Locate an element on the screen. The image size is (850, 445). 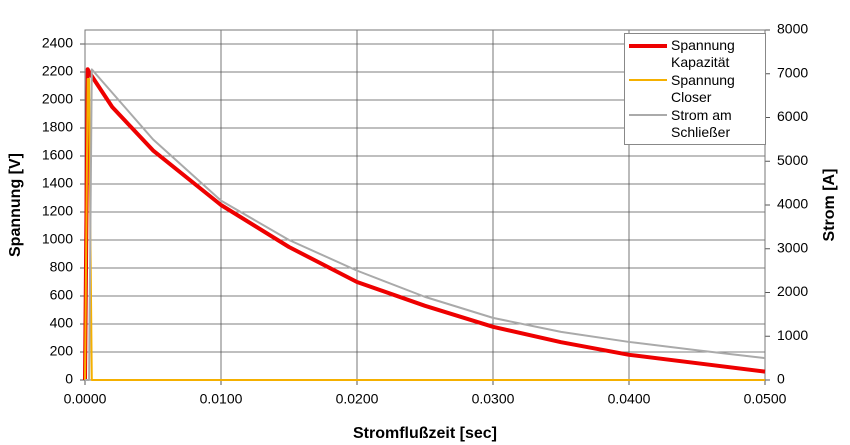
y-tick-label: 400 is located at coordinates (62, 323).